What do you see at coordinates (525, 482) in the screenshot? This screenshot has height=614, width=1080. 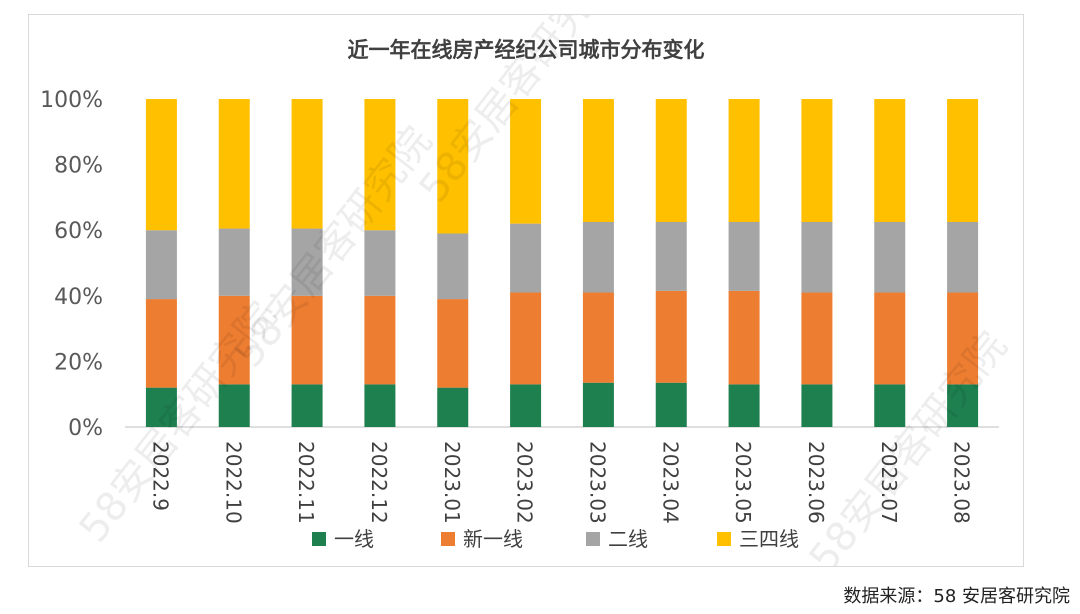 I see `x-tick-label: 2023.02` at bounding box center [525, 482].